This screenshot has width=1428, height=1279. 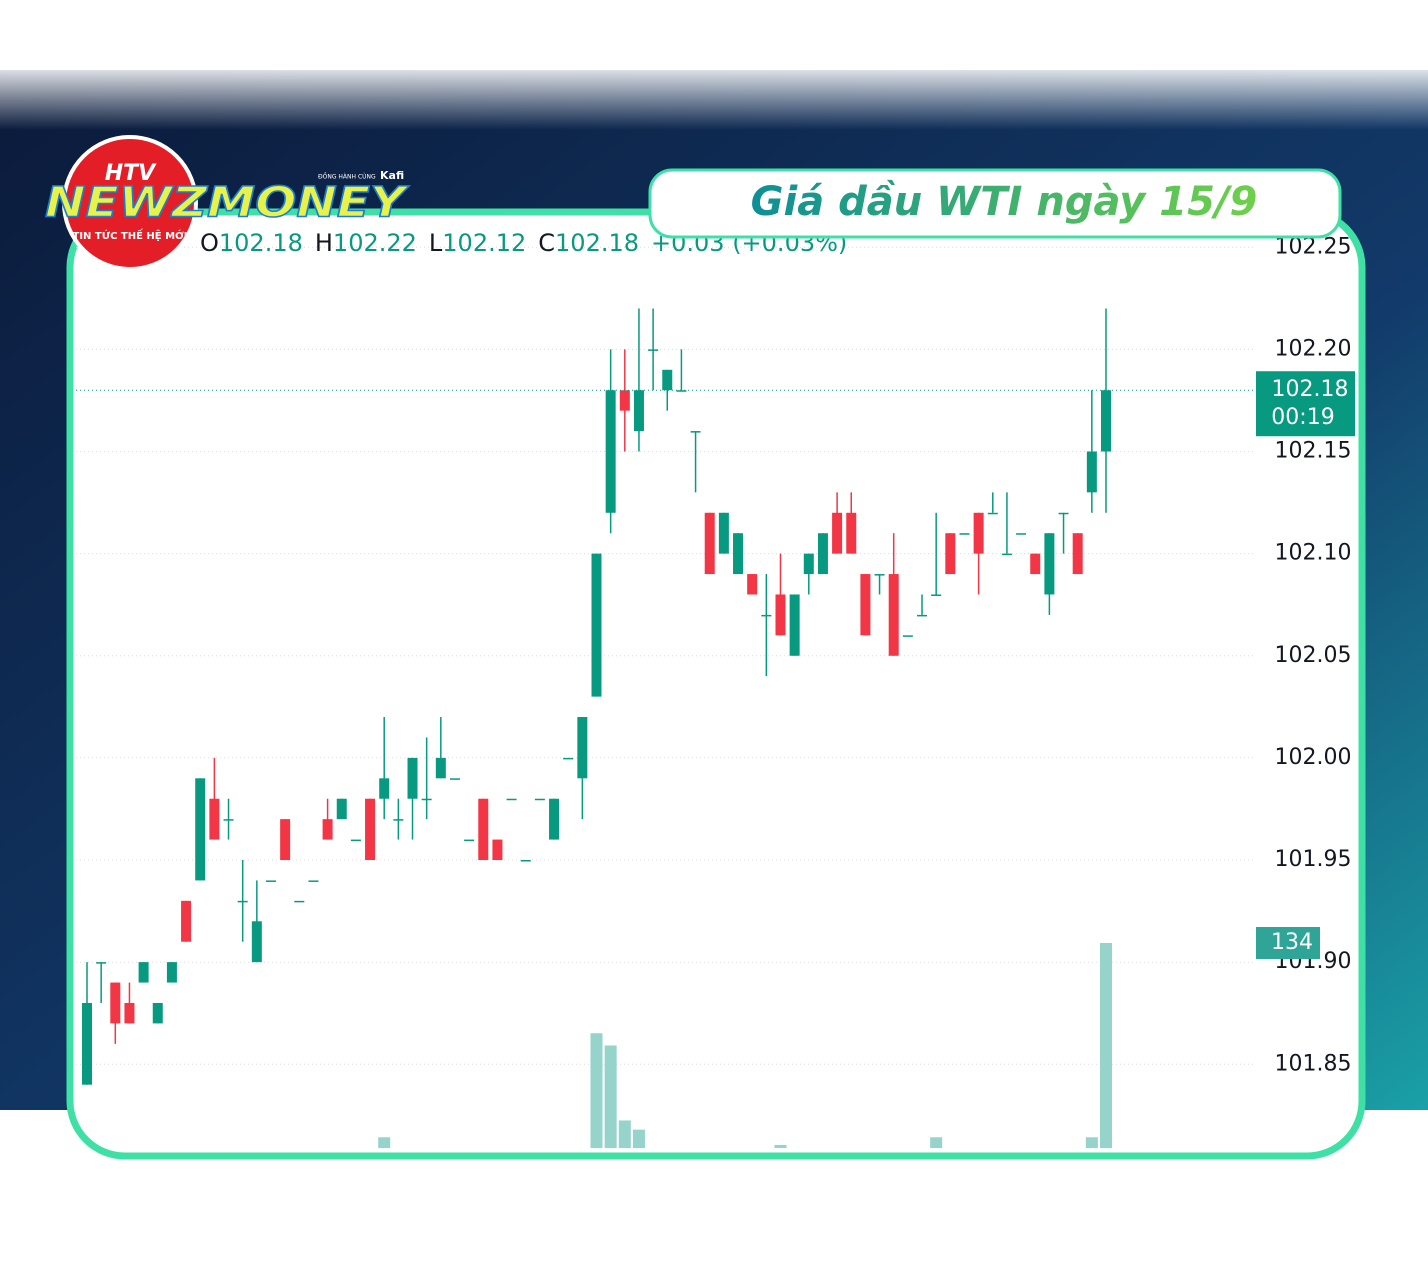 I want to click on logo-partner-prefix: ĐỒNG HÀNH CÙNG, so click(x=347, y=176).